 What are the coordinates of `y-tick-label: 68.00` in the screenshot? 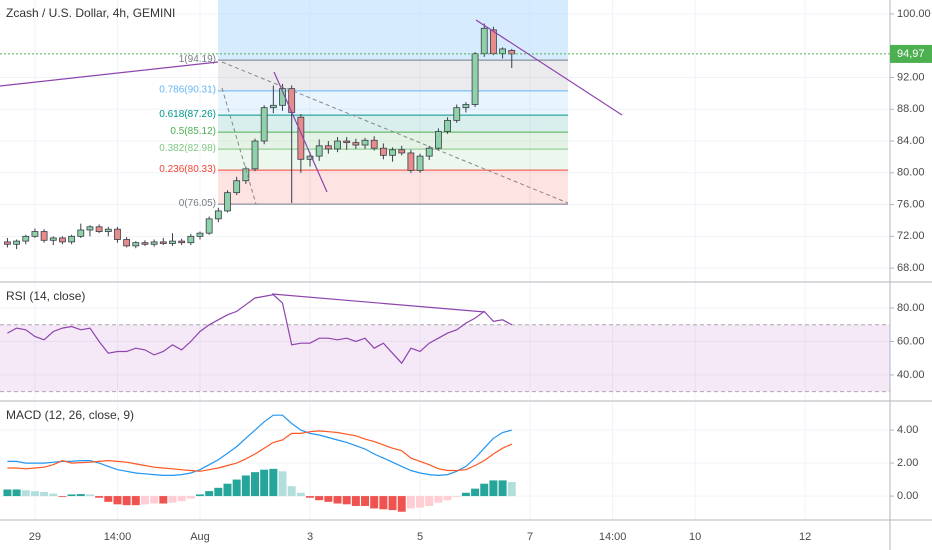 It's located at (911, 268).